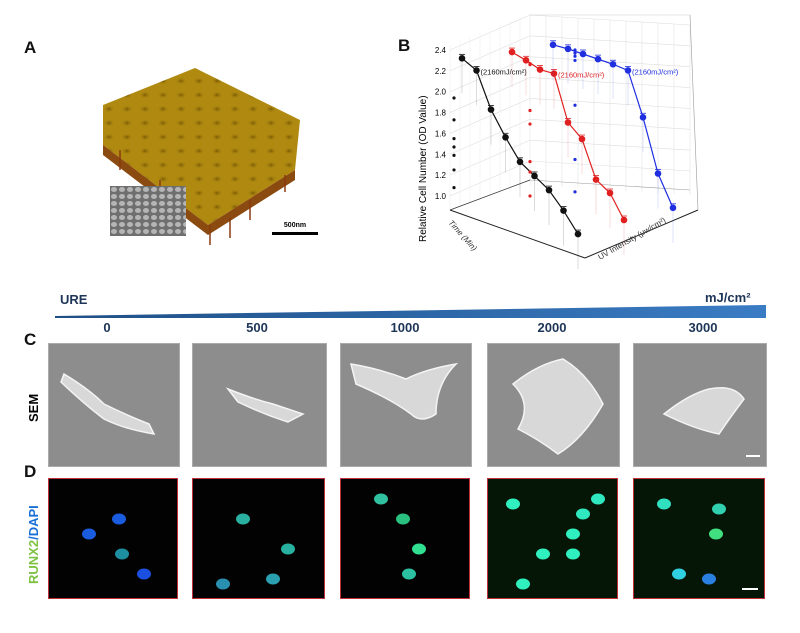  What do you see at coordinates (441, 92) in the screenshot?
I see `y-tick-label: 2.0` at bounding box center [441, 92].